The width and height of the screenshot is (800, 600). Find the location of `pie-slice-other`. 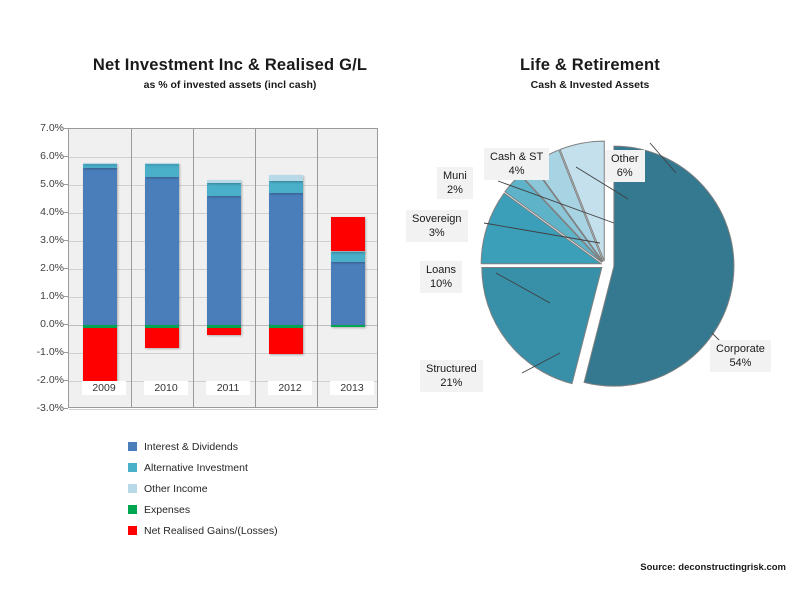

pie-slice-other is located at coordinates (582, 201).